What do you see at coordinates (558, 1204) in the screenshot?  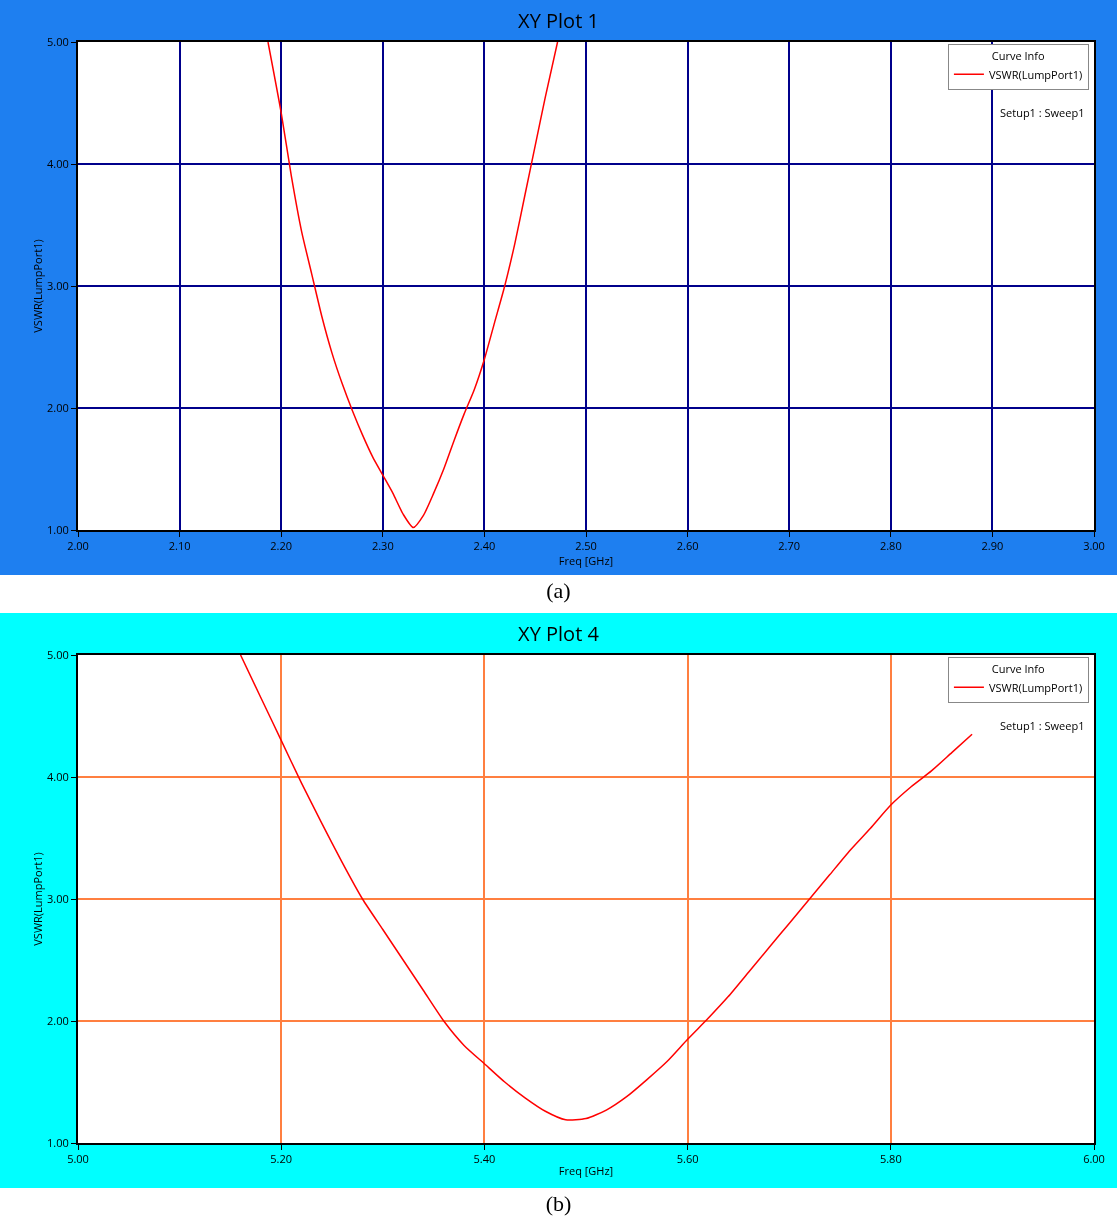 I see `text: (b)` at bounding box center [558, 1204].